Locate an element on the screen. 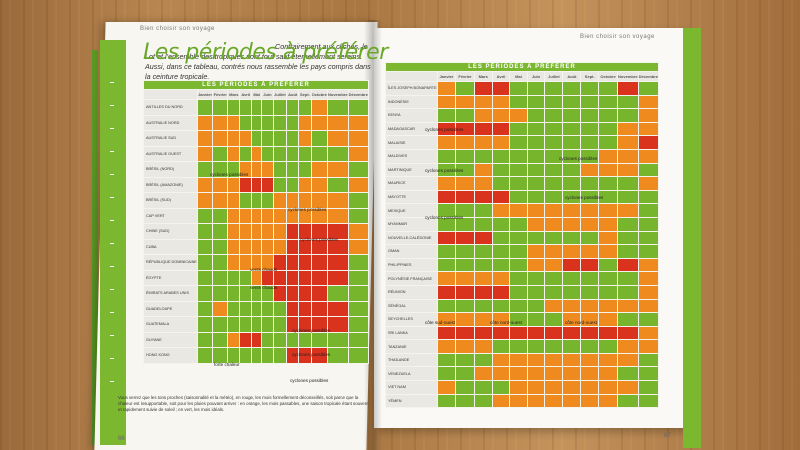 This screenshot has width=800, height=450. right-month-header: Mars is located at coordinates (483, 76).